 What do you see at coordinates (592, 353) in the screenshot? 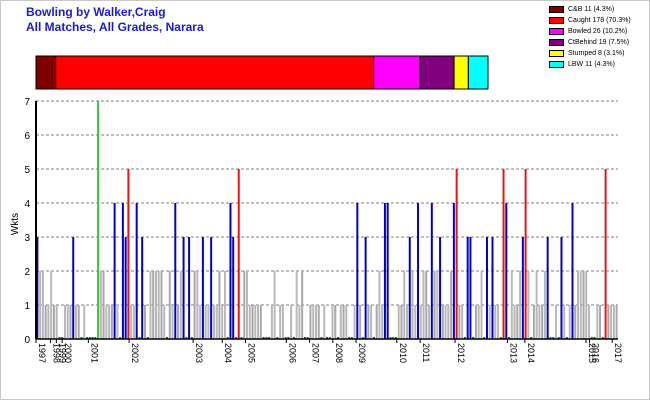
I see `x-tick-label: 2015` at bounding box center [592, 353].